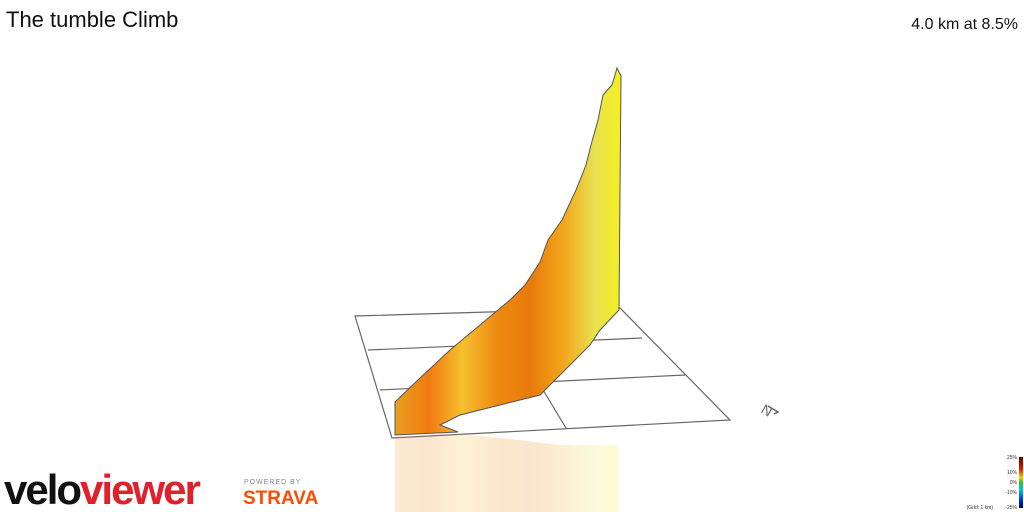  I want to click on compass-label: N, so click(767, 410).